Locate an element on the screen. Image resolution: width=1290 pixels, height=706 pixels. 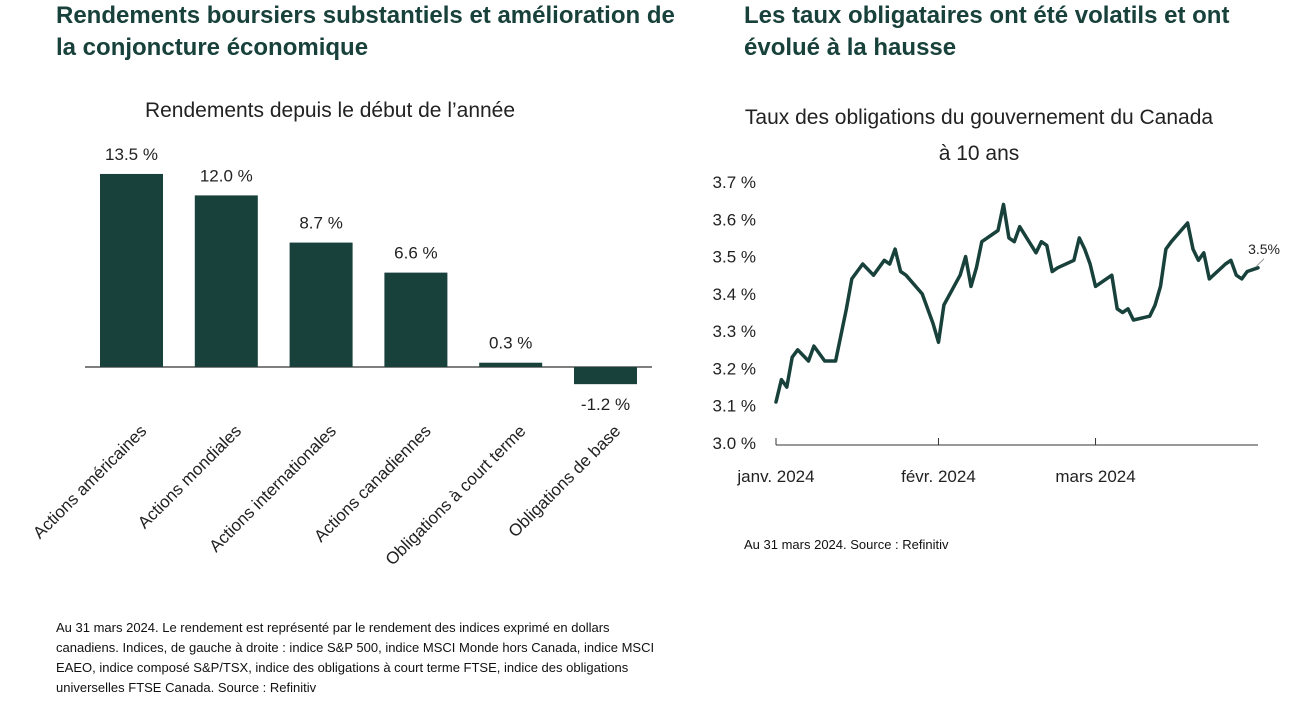
y-tick-label: 3.6 % is located at coordinates (734, 219).